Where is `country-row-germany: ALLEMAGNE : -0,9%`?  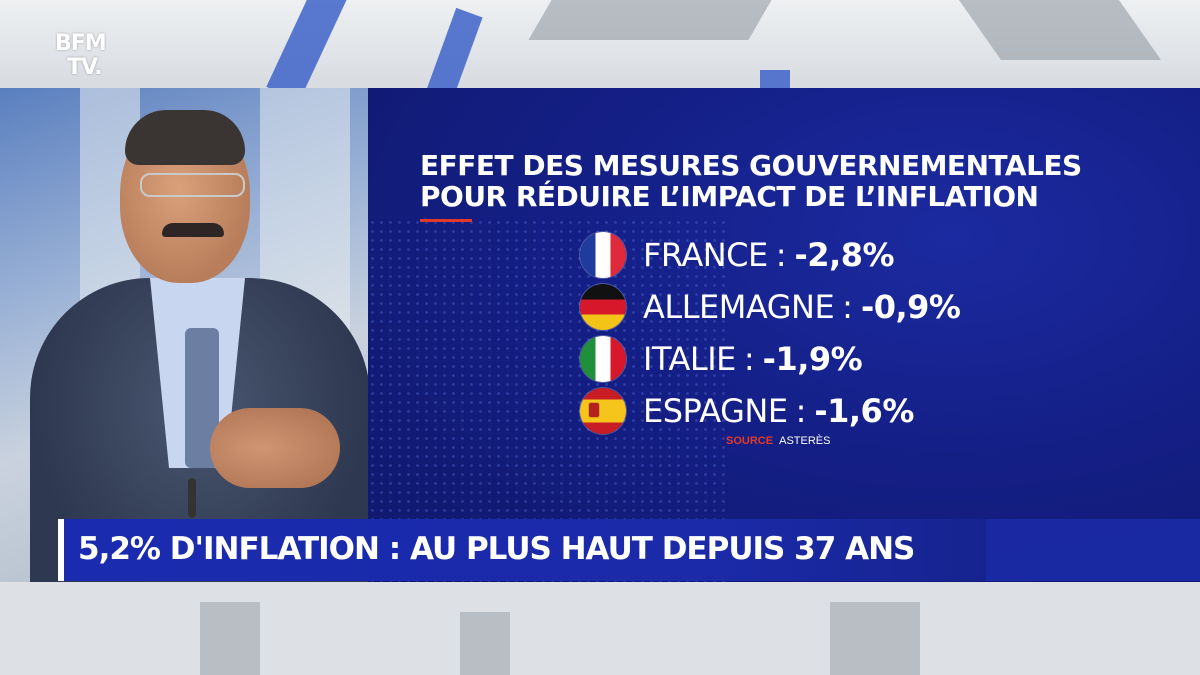
country-row-germany: ALLEMAGNE : -0,9% is located at coordinates (770, 307).